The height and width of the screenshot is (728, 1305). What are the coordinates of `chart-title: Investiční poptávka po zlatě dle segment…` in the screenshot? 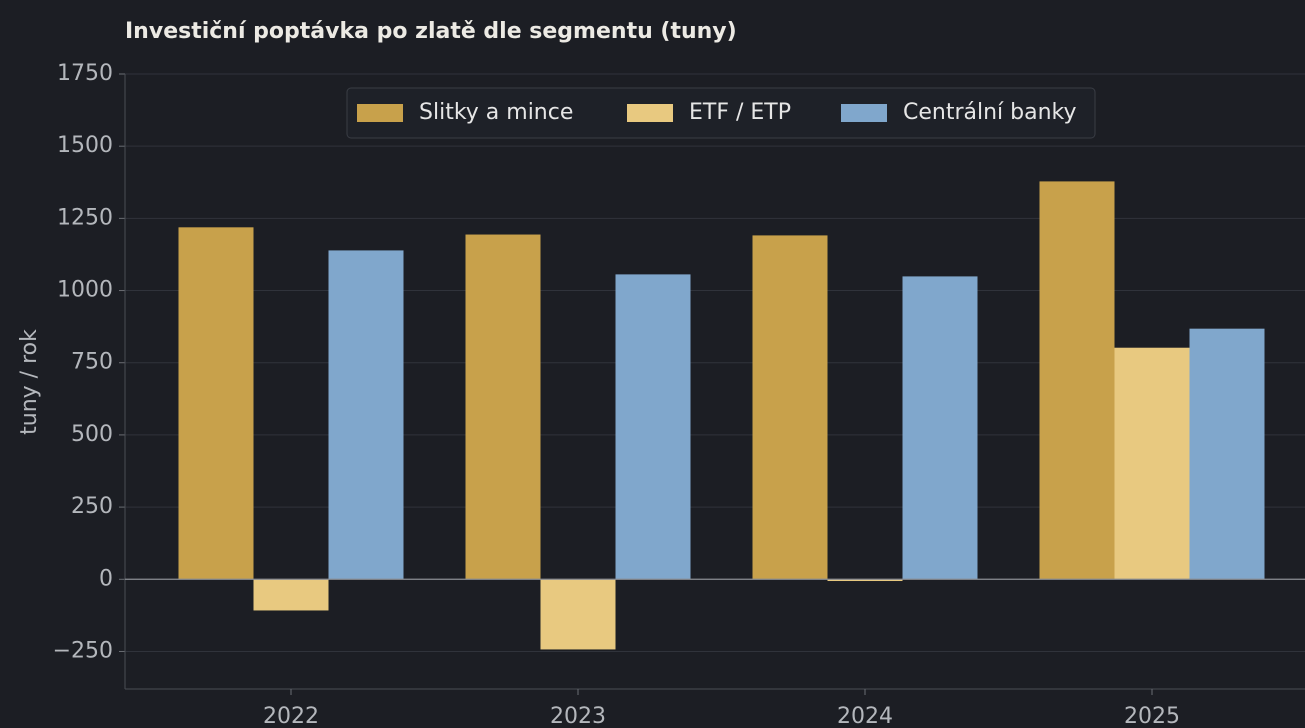 It's located at (431, 31).